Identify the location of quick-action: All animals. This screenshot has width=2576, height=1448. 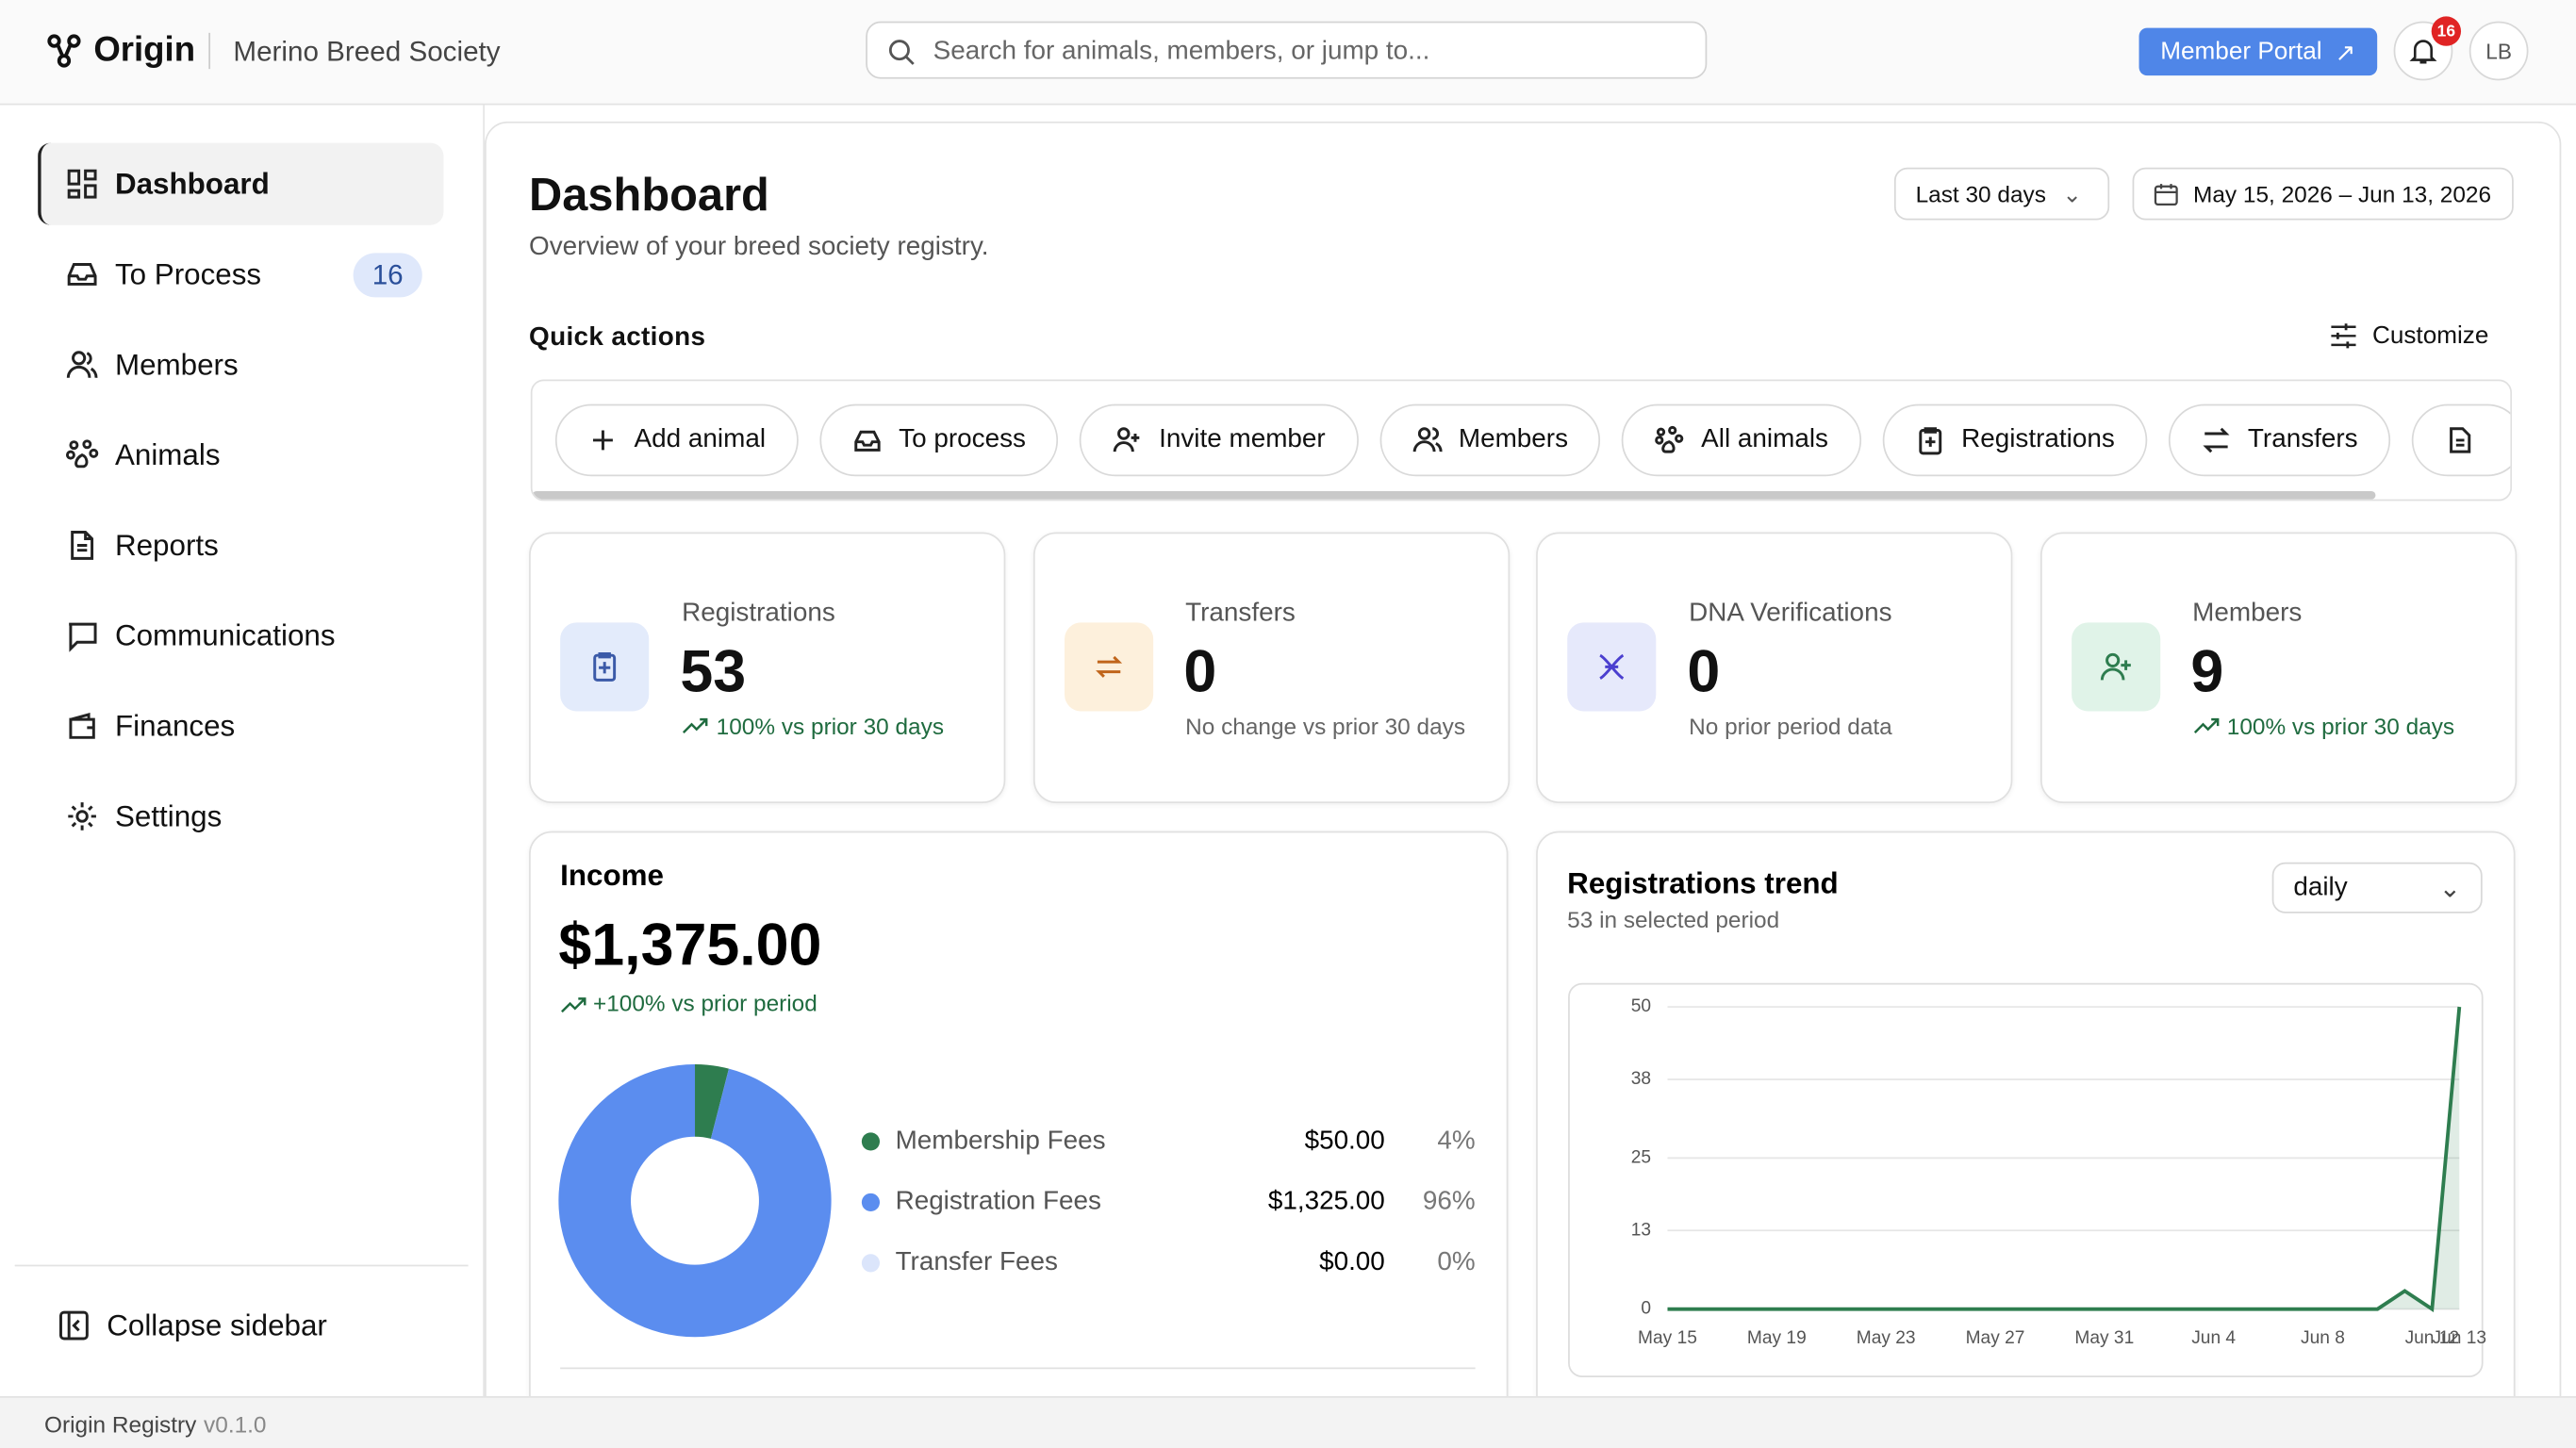
(1741, 440).